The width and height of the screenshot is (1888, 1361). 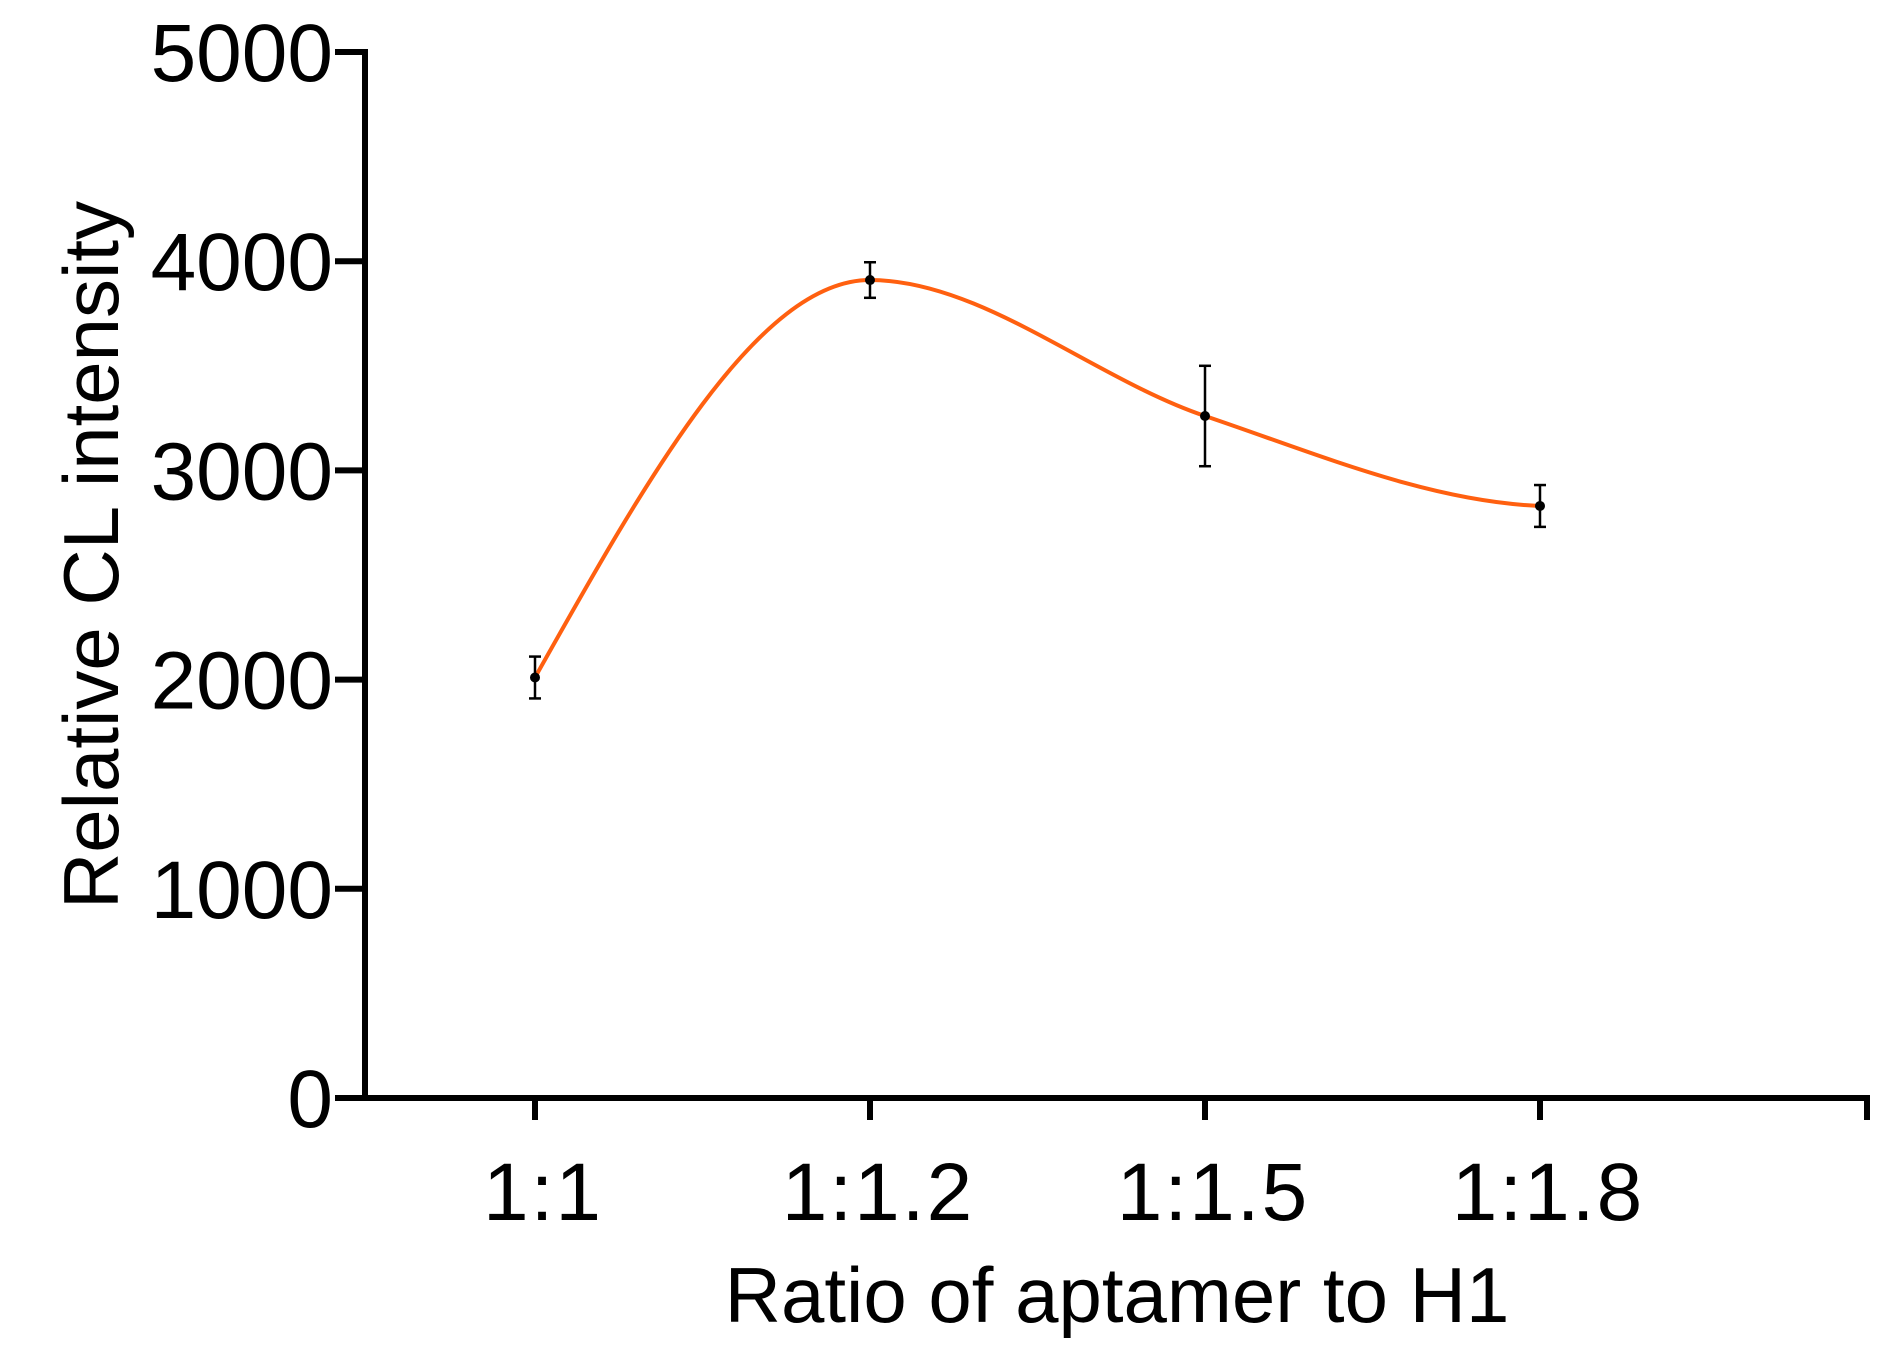 What do you see at coordinates (242, 471) in the screenshot?
I see `y-tick-label: 3000` at bounding box center [242, 471].